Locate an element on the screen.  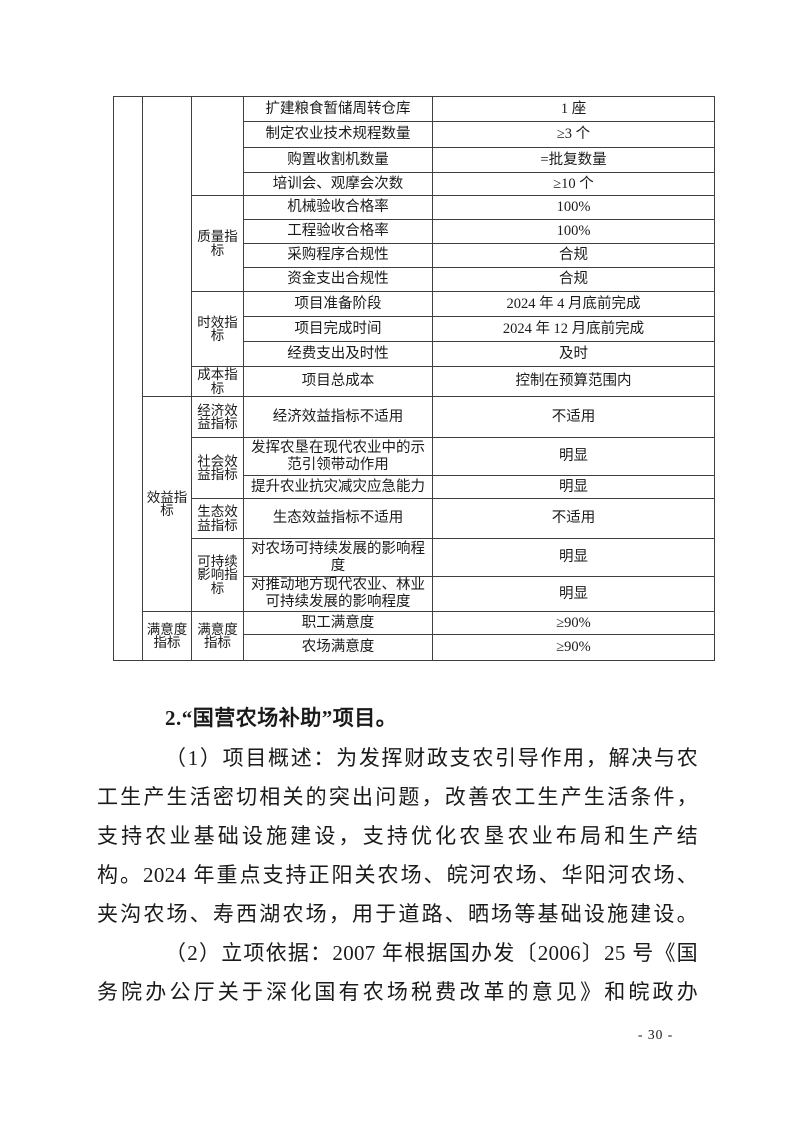
table-row: 经费支出及时性 及时 is located at coordinates (414, 354).